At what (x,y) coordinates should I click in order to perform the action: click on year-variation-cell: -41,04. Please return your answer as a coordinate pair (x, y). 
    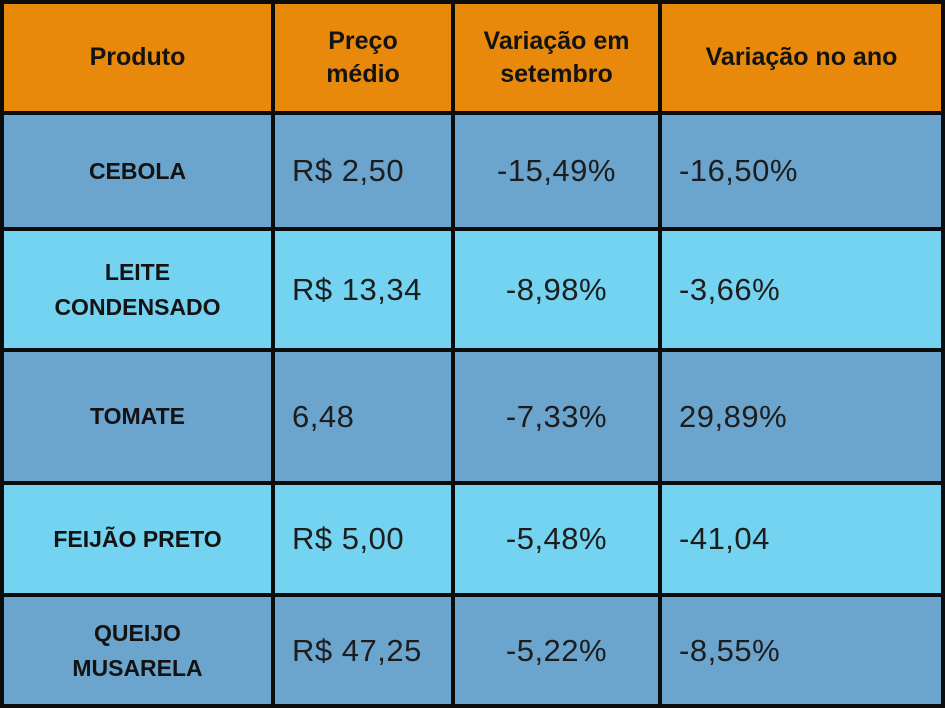
    Looking at the image, I should click on (801, 539).